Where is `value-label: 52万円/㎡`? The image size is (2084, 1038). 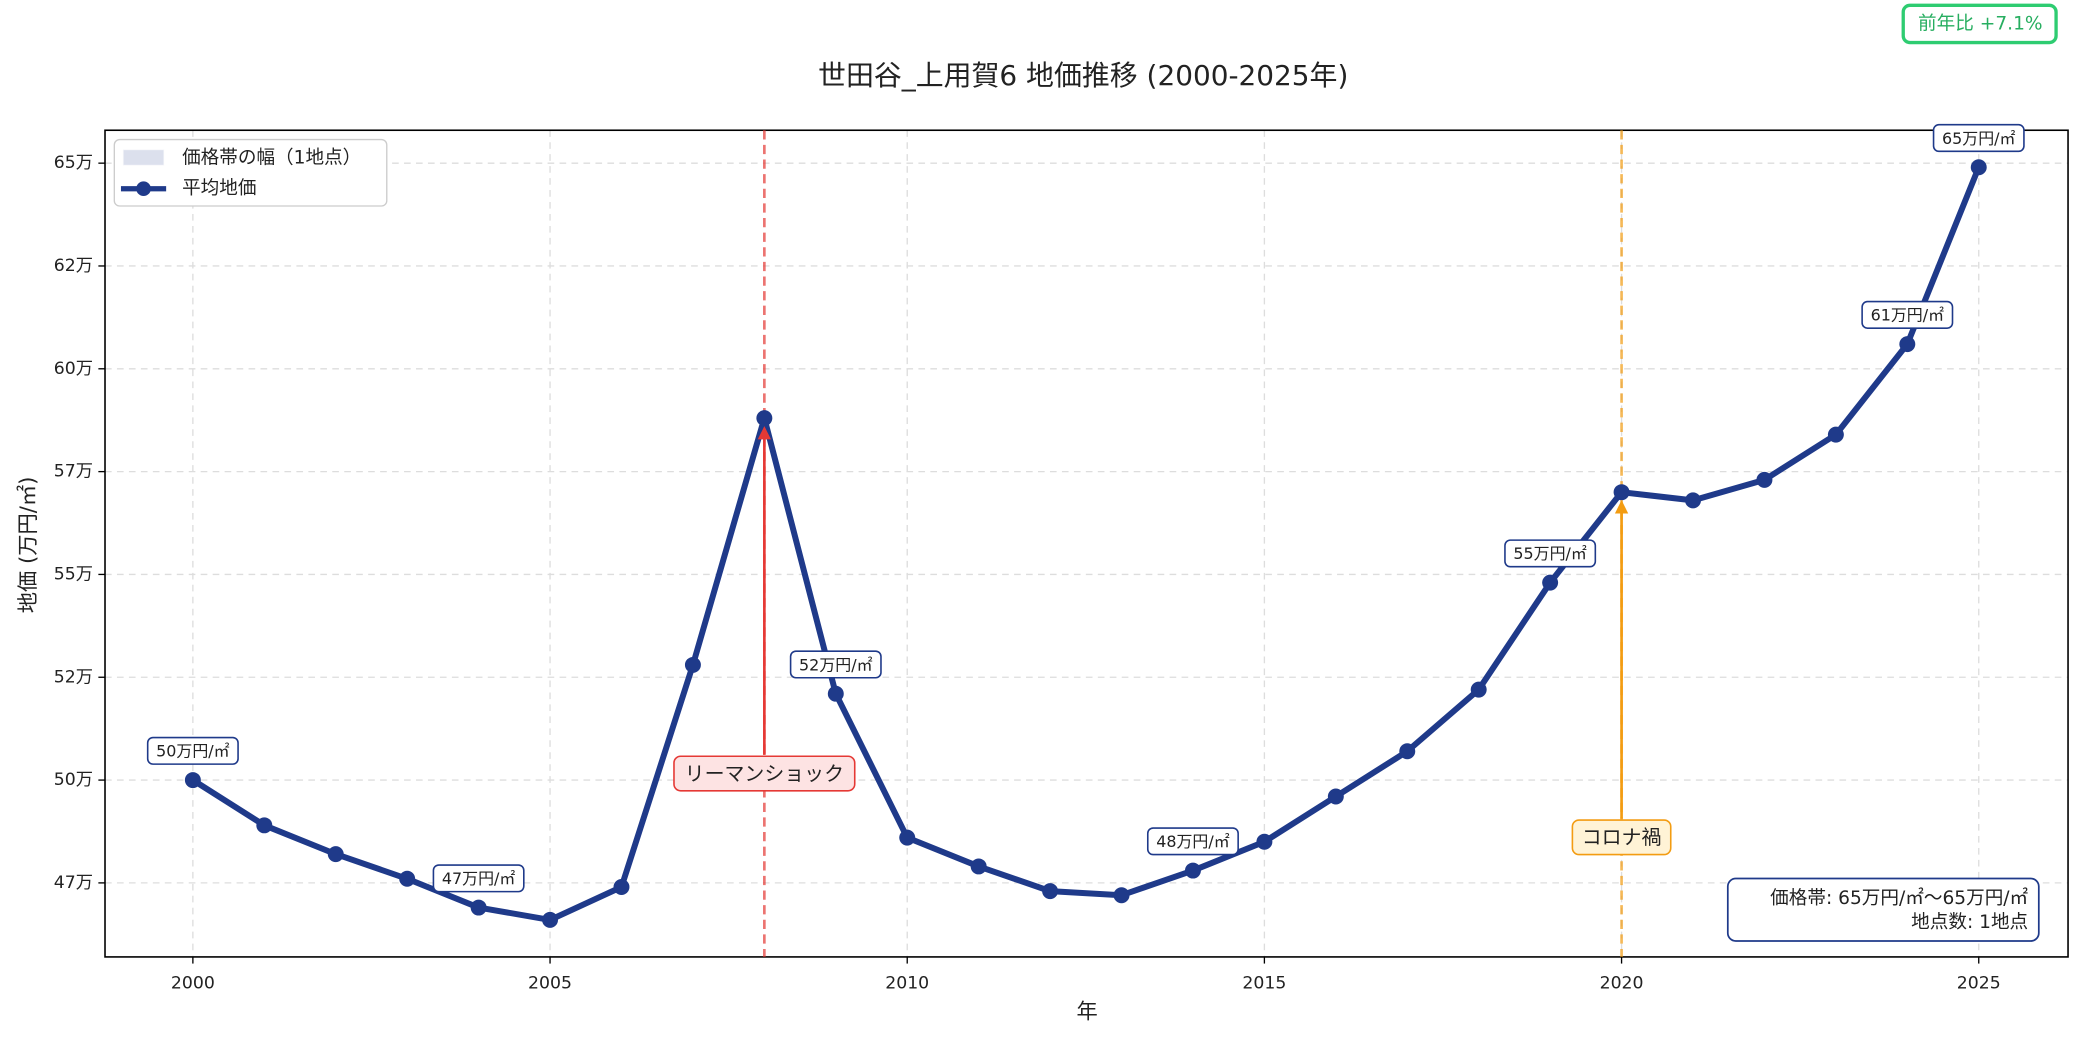 value-label: 52万円/㎡ is located at coordinates (836, 664).